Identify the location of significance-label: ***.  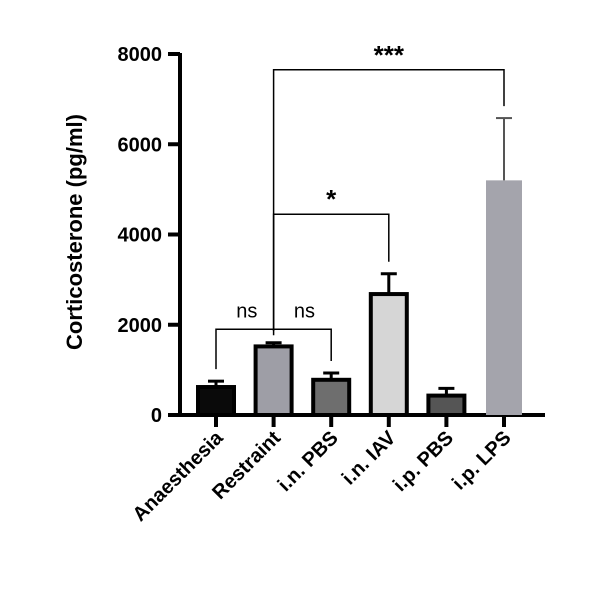
(389, 55).